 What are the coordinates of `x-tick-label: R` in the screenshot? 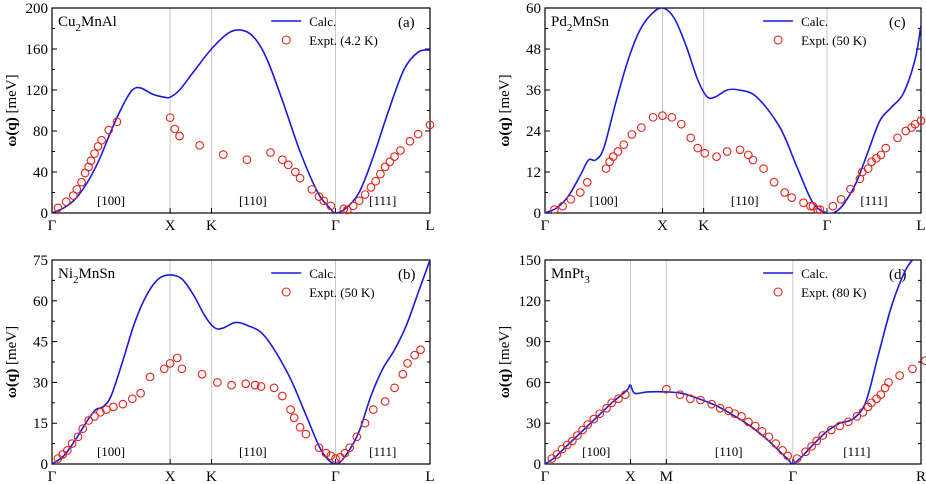 It's located at (921, 476).